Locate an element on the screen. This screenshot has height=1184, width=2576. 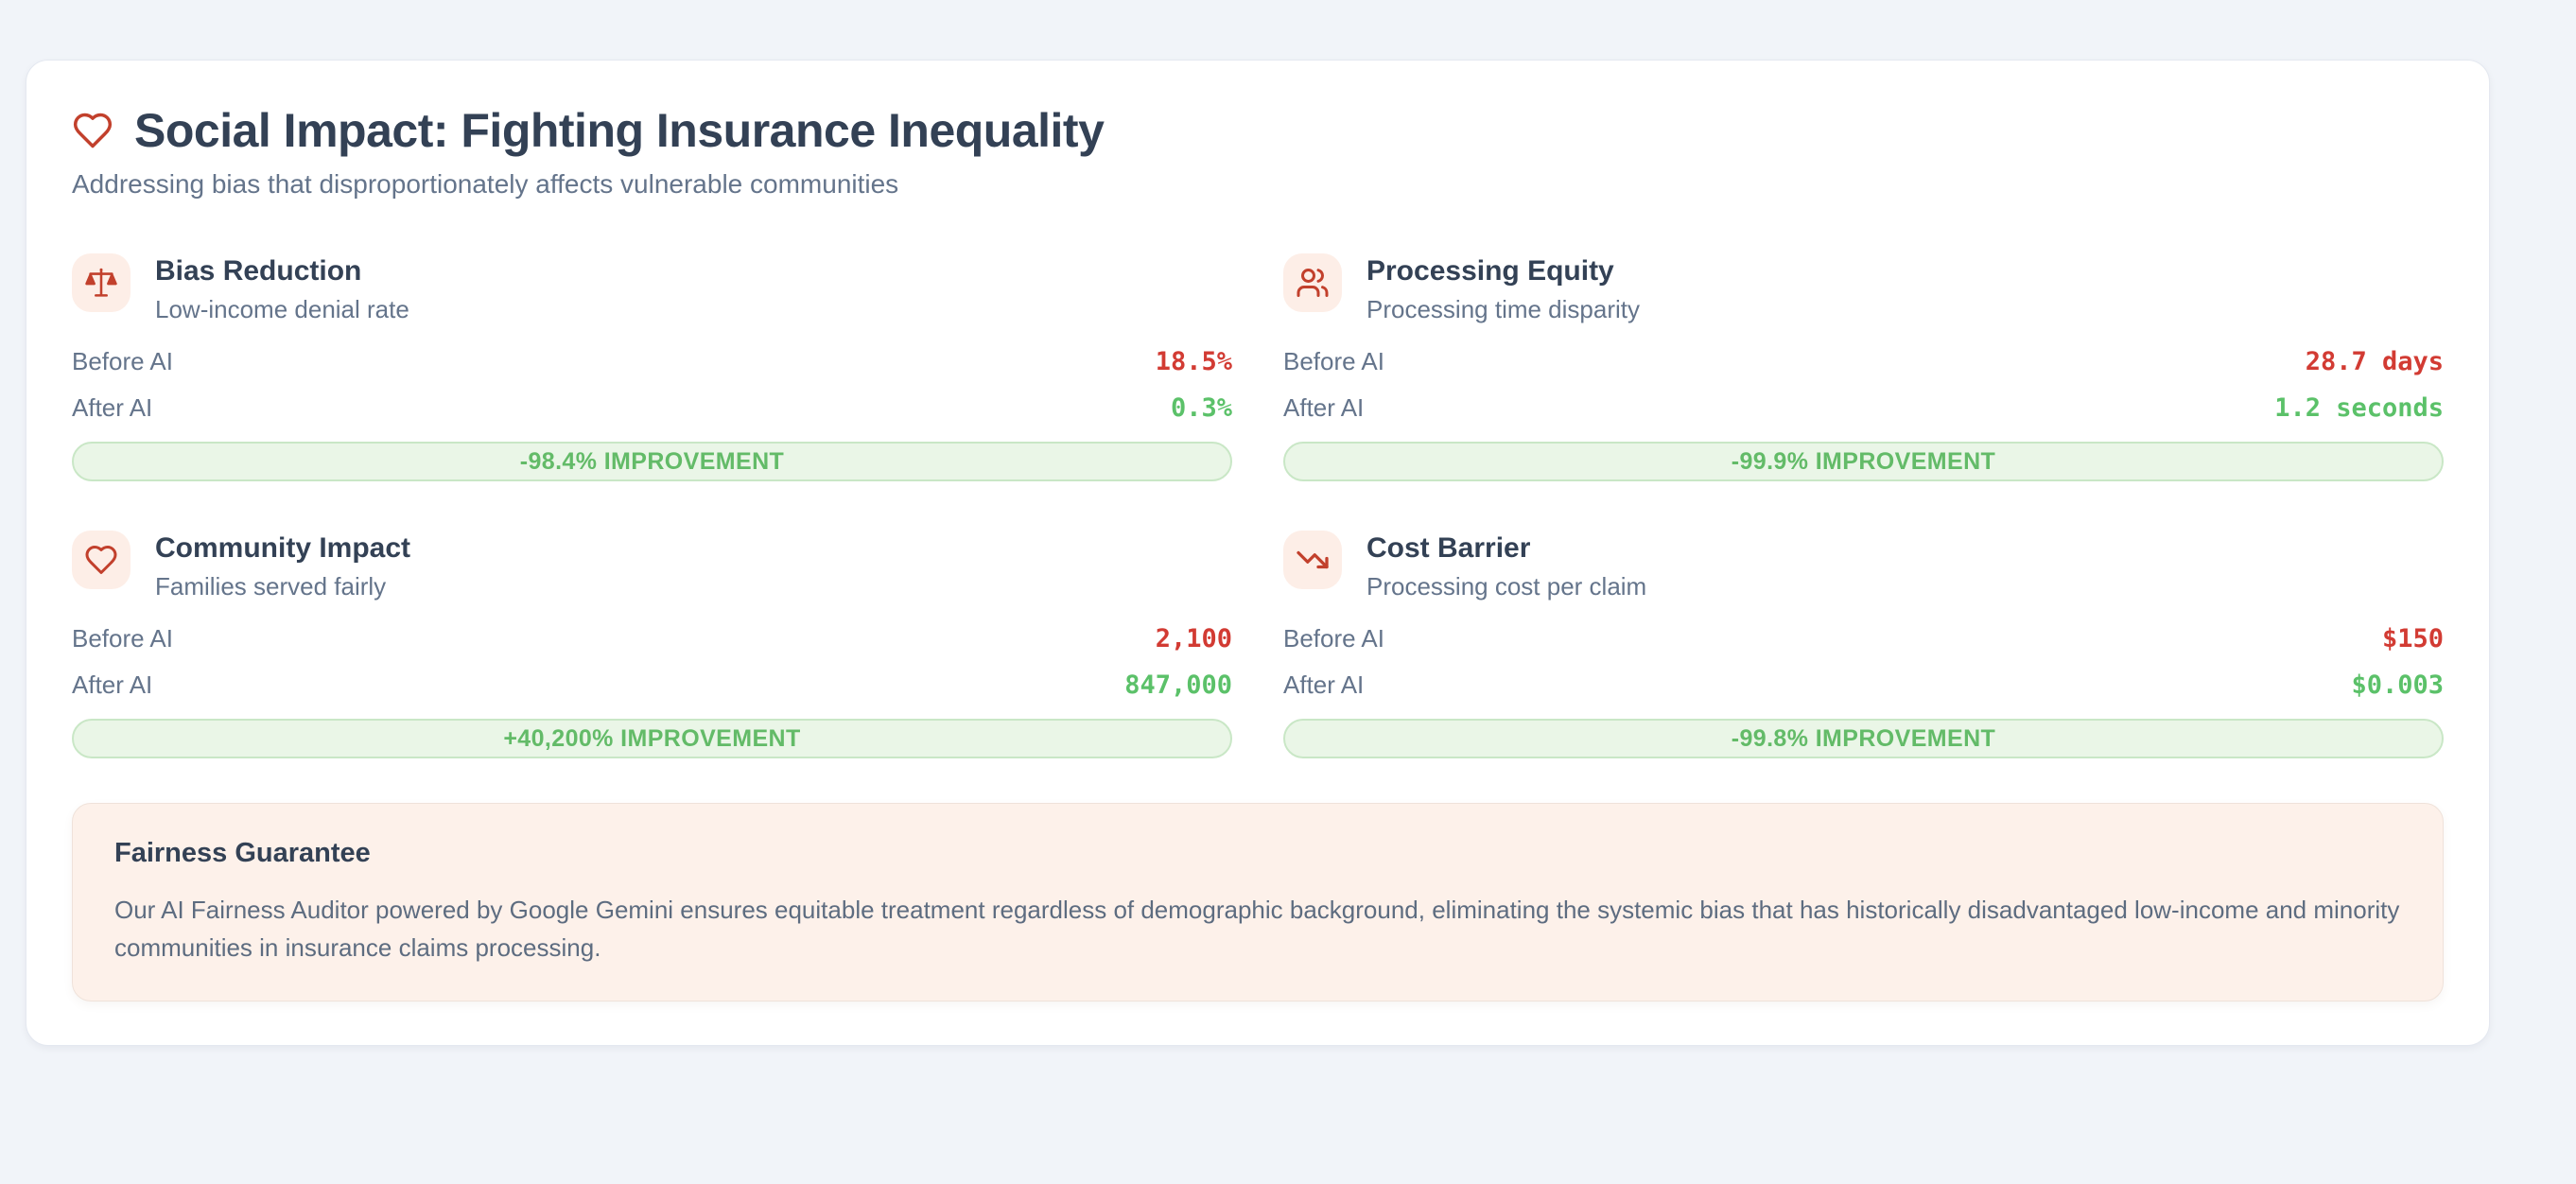
before-ai-value: $150 is located at coordinates (2412, 638).